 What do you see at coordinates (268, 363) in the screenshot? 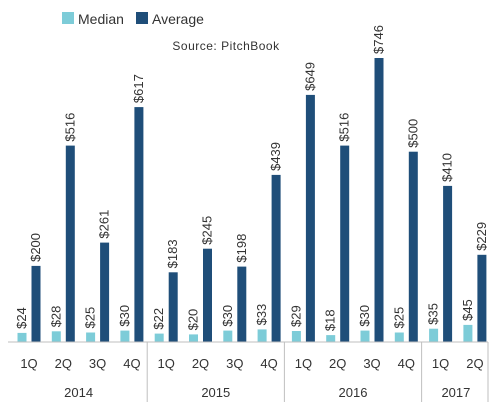
I see `x-tick-label-7: 4Q` at bounding box center [268, 363].